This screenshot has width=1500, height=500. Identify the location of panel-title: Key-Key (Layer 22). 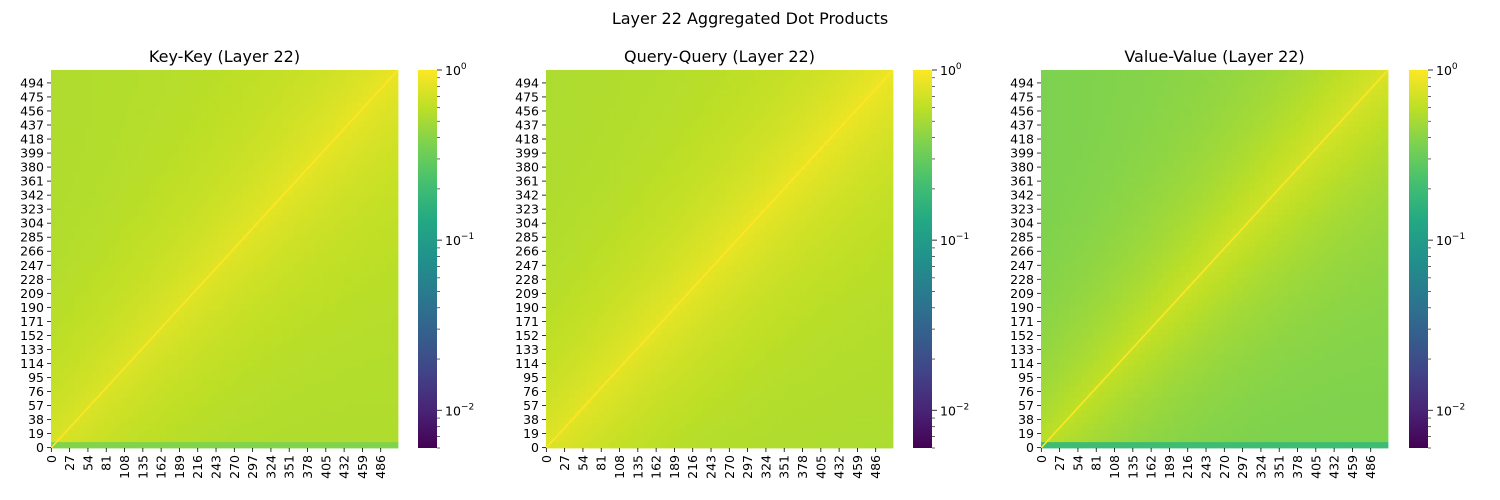
(224, 56).